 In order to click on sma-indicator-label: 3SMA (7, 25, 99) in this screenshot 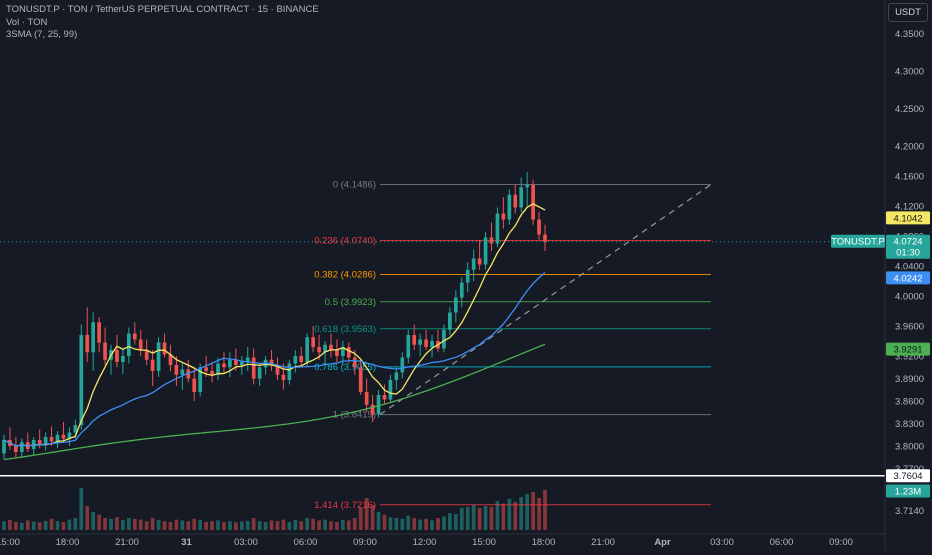, I will do `click(42, 34)`.